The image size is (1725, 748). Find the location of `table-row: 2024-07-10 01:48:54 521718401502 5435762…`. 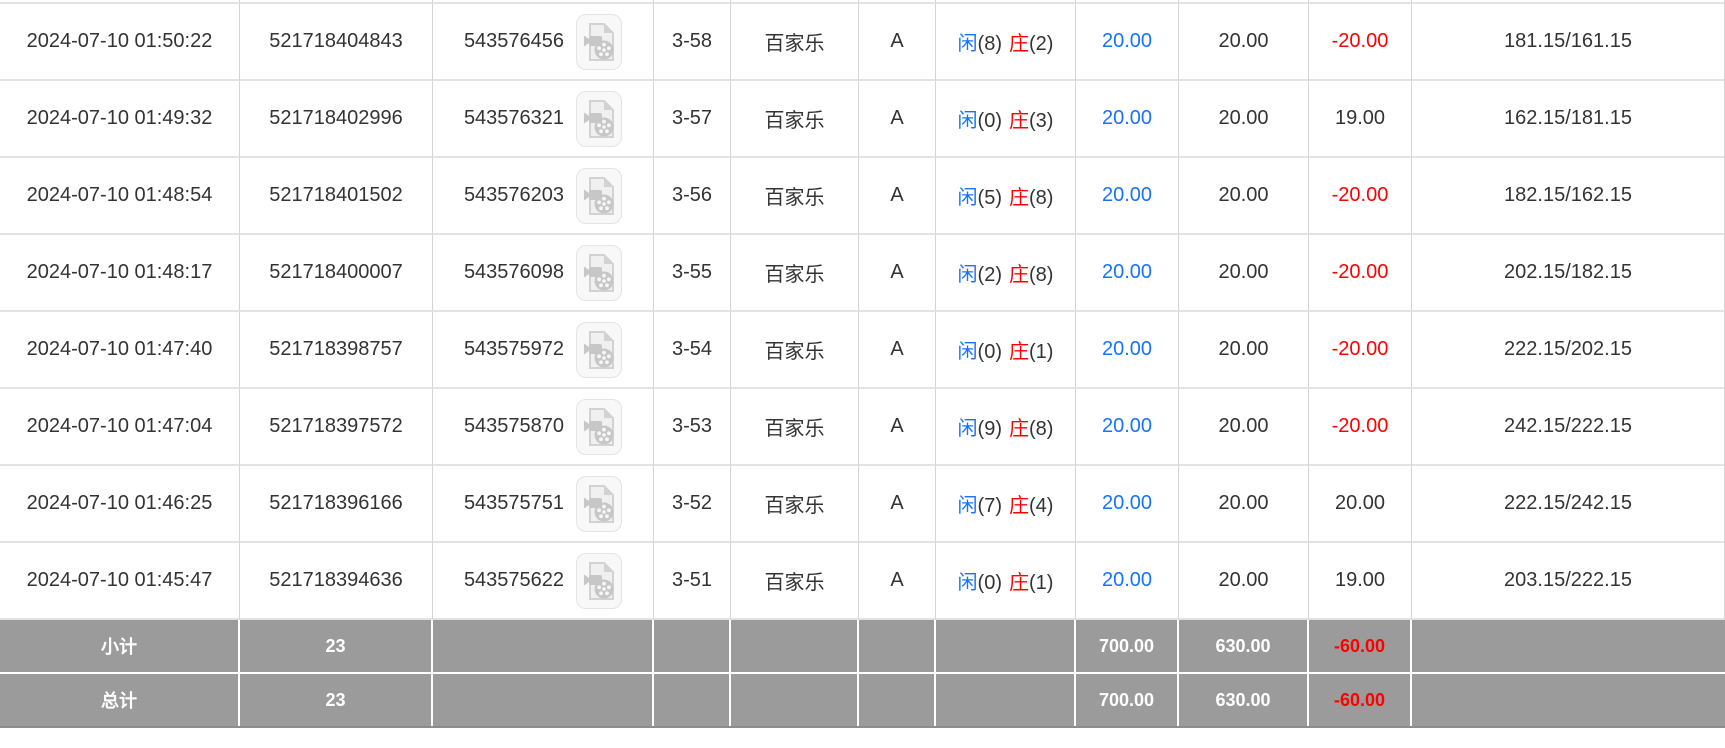

table-row: 2024-07-10 01:48:54 521718401502 5435762… is located at coordinates (862, 196).